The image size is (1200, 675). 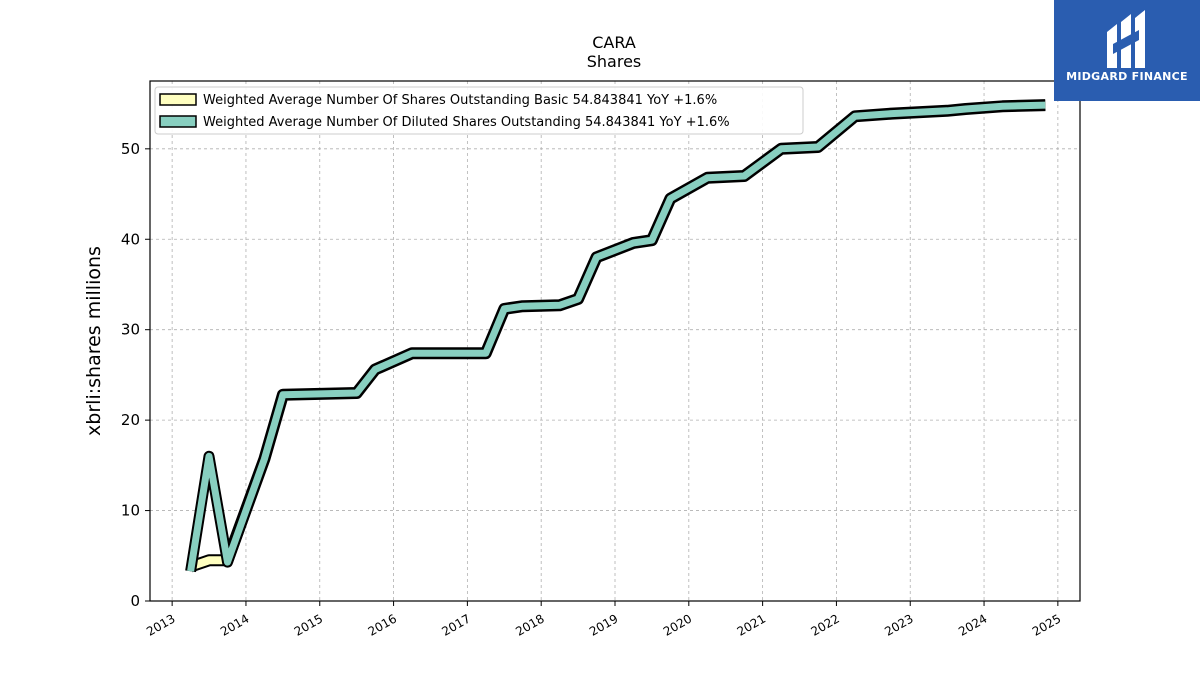 What do you see at coordinates (455, 624) in the screenshot?
I see `x-tick-label-4: 2017` at bounding box center [455, 624].